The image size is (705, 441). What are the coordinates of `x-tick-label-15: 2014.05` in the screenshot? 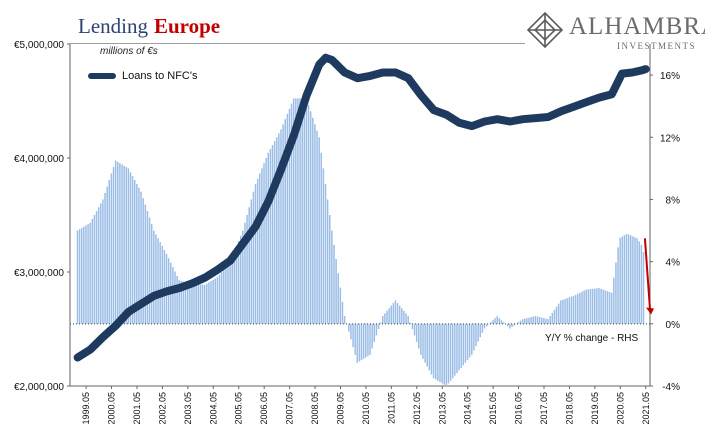 It's located at (468, 408).